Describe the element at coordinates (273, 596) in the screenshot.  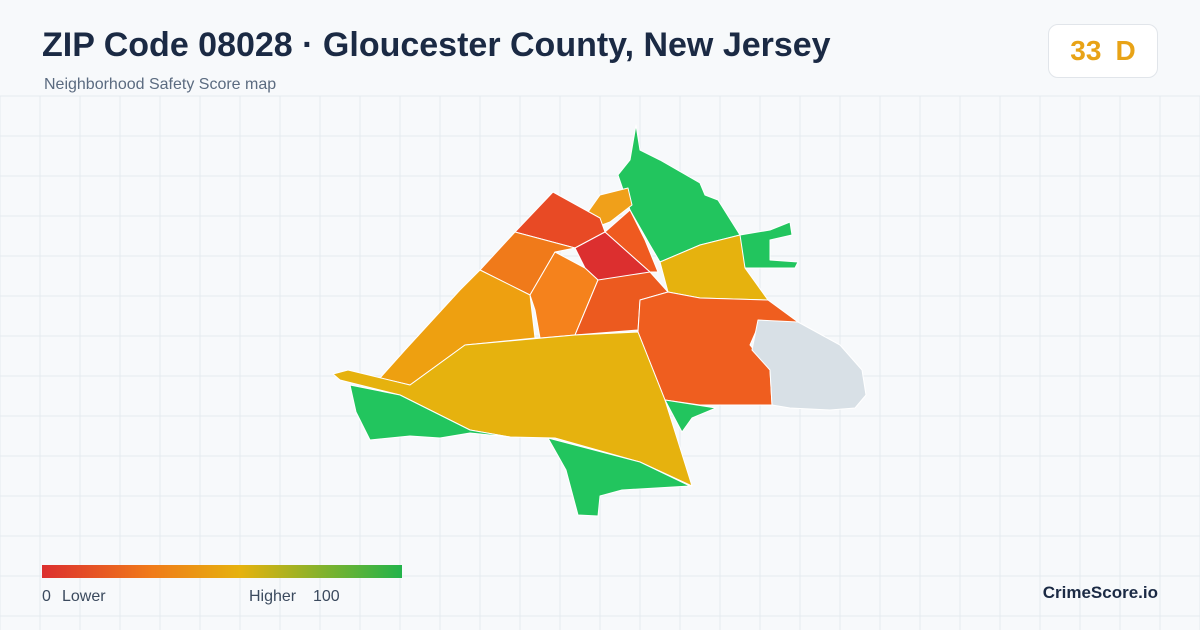
I see `legend-max-label: Higher` at that location.